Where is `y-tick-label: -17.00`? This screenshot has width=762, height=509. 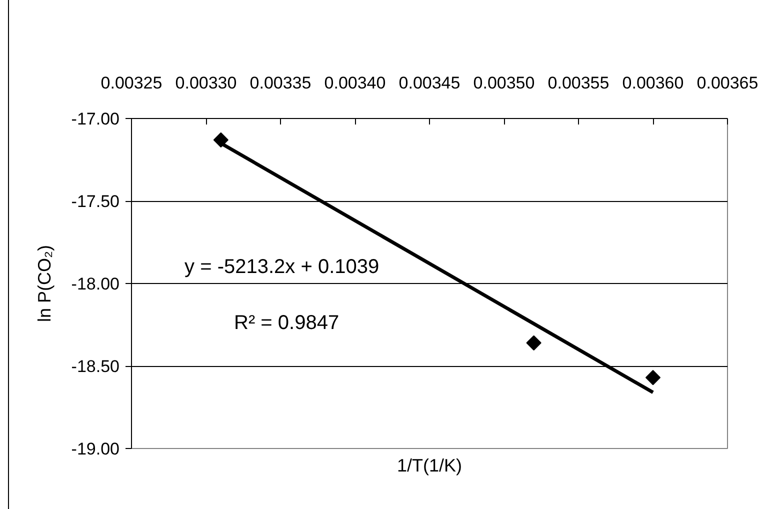 y-tick-label: -17.00 is located at coordinates (95, 119).